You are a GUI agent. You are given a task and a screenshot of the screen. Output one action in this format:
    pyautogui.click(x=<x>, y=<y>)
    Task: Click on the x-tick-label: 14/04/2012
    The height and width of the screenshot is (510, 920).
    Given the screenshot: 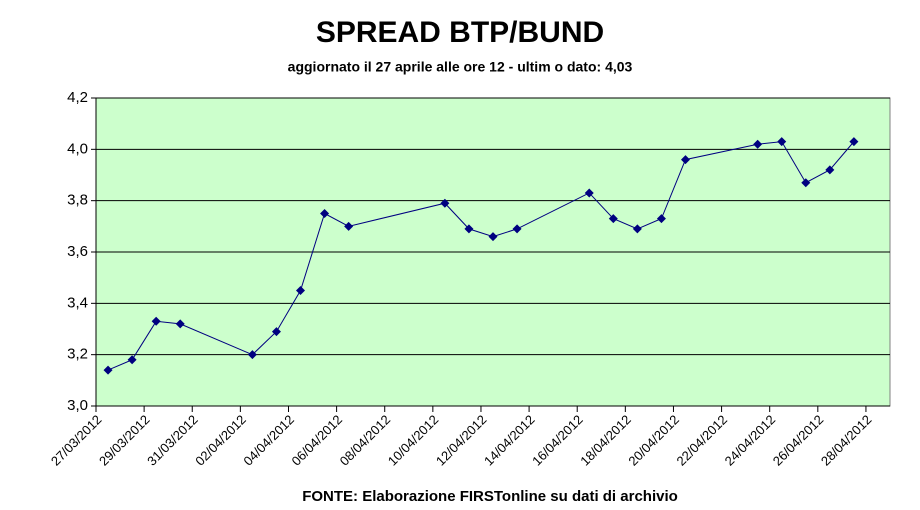 What is the action you would take?
    pyautogui.click(x=509, y=440)
    